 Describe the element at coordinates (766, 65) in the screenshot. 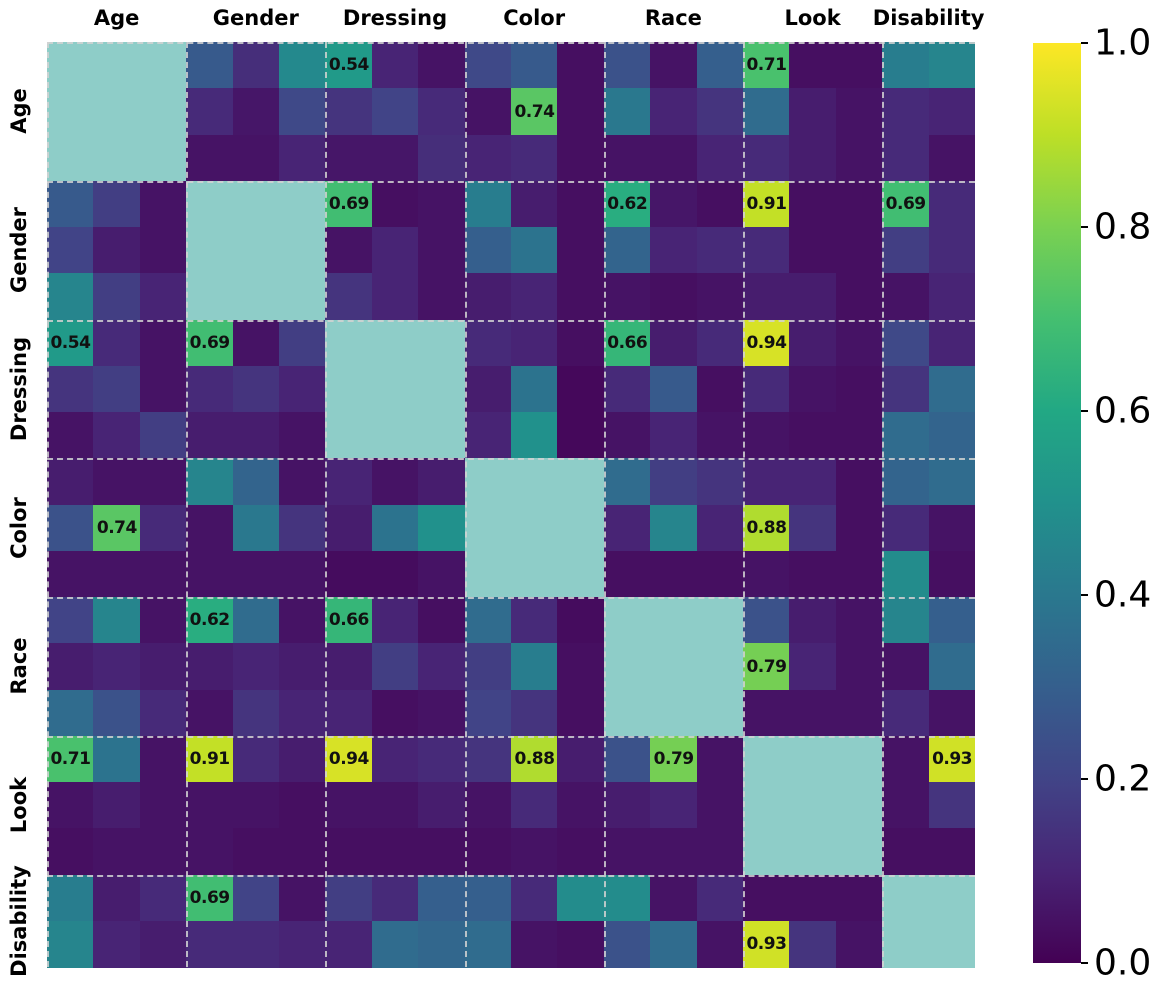

I see `cell-value-annotation: 0.71` at that location.